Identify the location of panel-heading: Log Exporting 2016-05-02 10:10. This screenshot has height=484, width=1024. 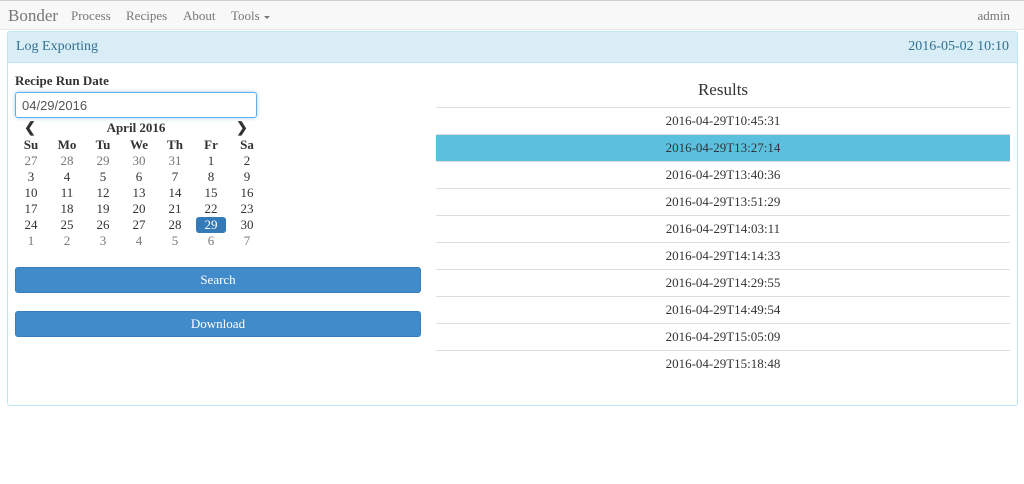
(512, 47).